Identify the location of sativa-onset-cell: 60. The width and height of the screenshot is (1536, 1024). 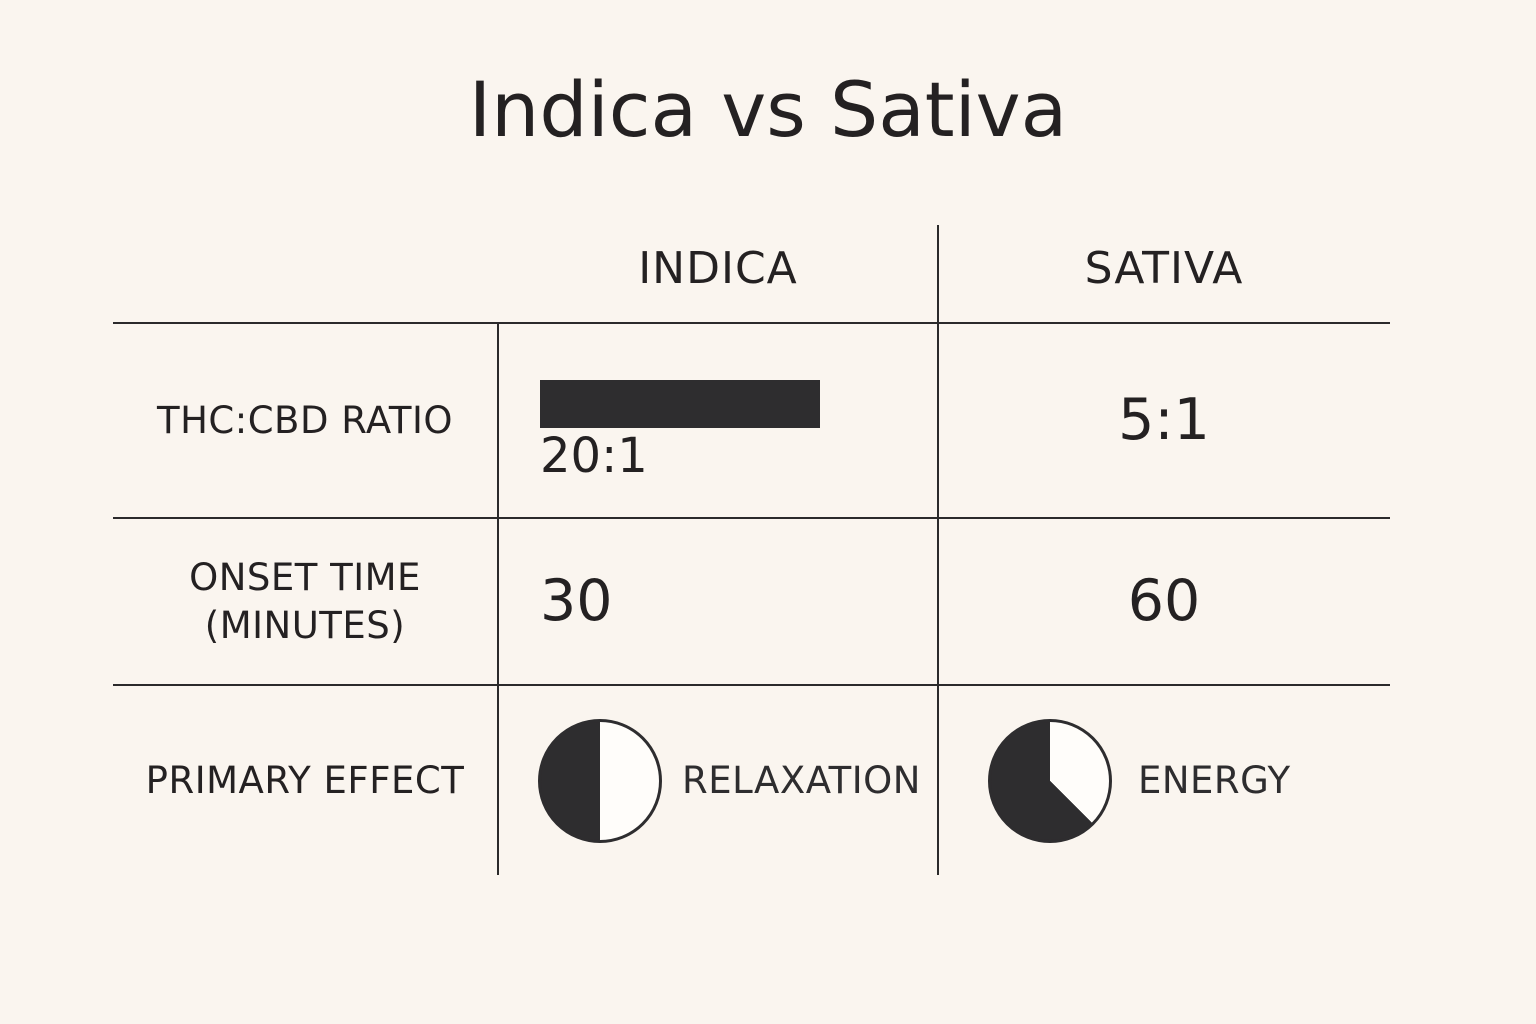
(1164, 601).